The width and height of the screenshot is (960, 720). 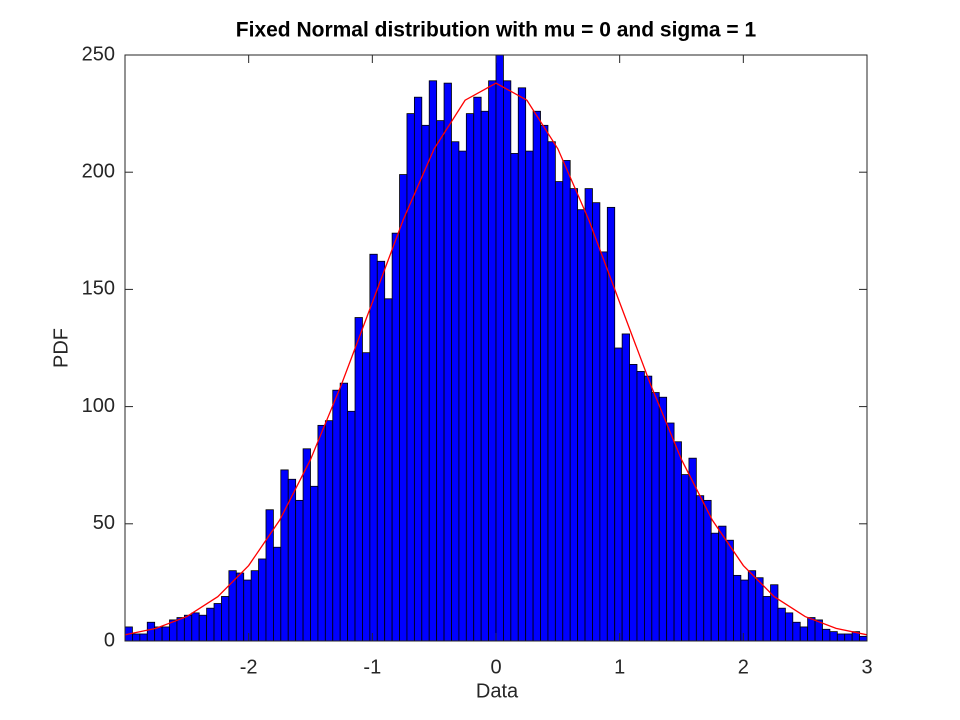 I want to click on y-tick-label: 150, so click(x=98, y=289).